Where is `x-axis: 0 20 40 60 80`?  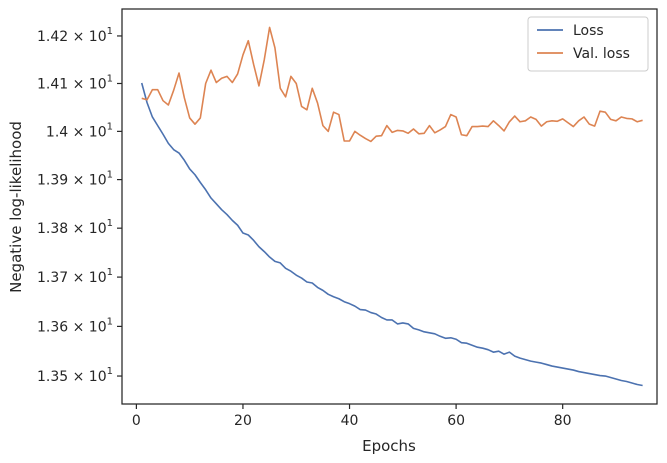
x-axis: 0 20 40 60 80 is located at coordinates (352, 416).